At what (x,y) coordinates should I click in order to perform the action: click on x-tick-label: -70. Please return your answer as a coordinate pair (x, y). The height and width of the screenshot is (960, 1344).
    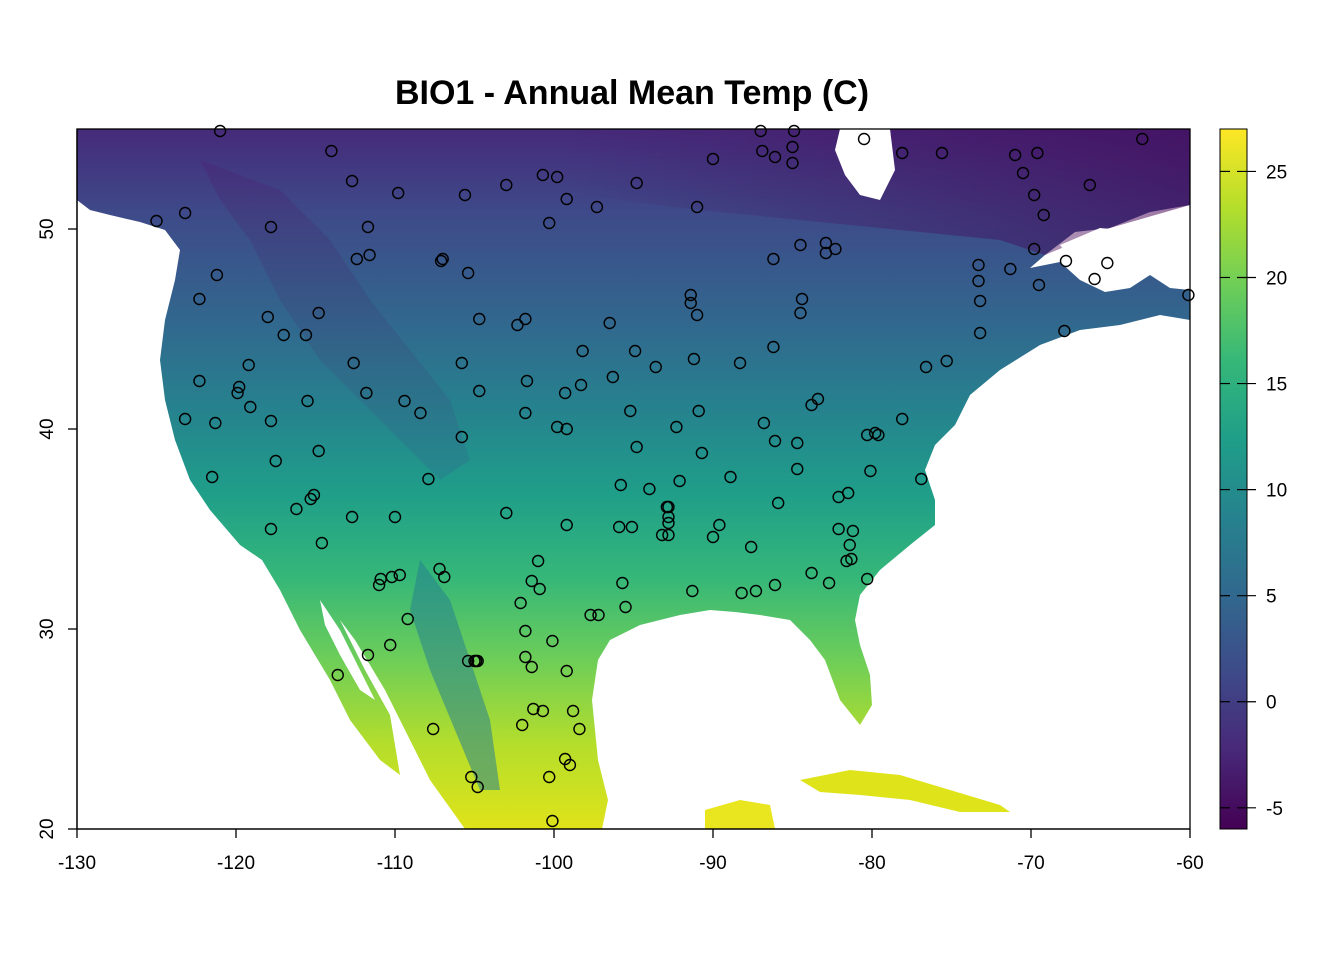
    Looking at the image, I should click on (1030, 863).